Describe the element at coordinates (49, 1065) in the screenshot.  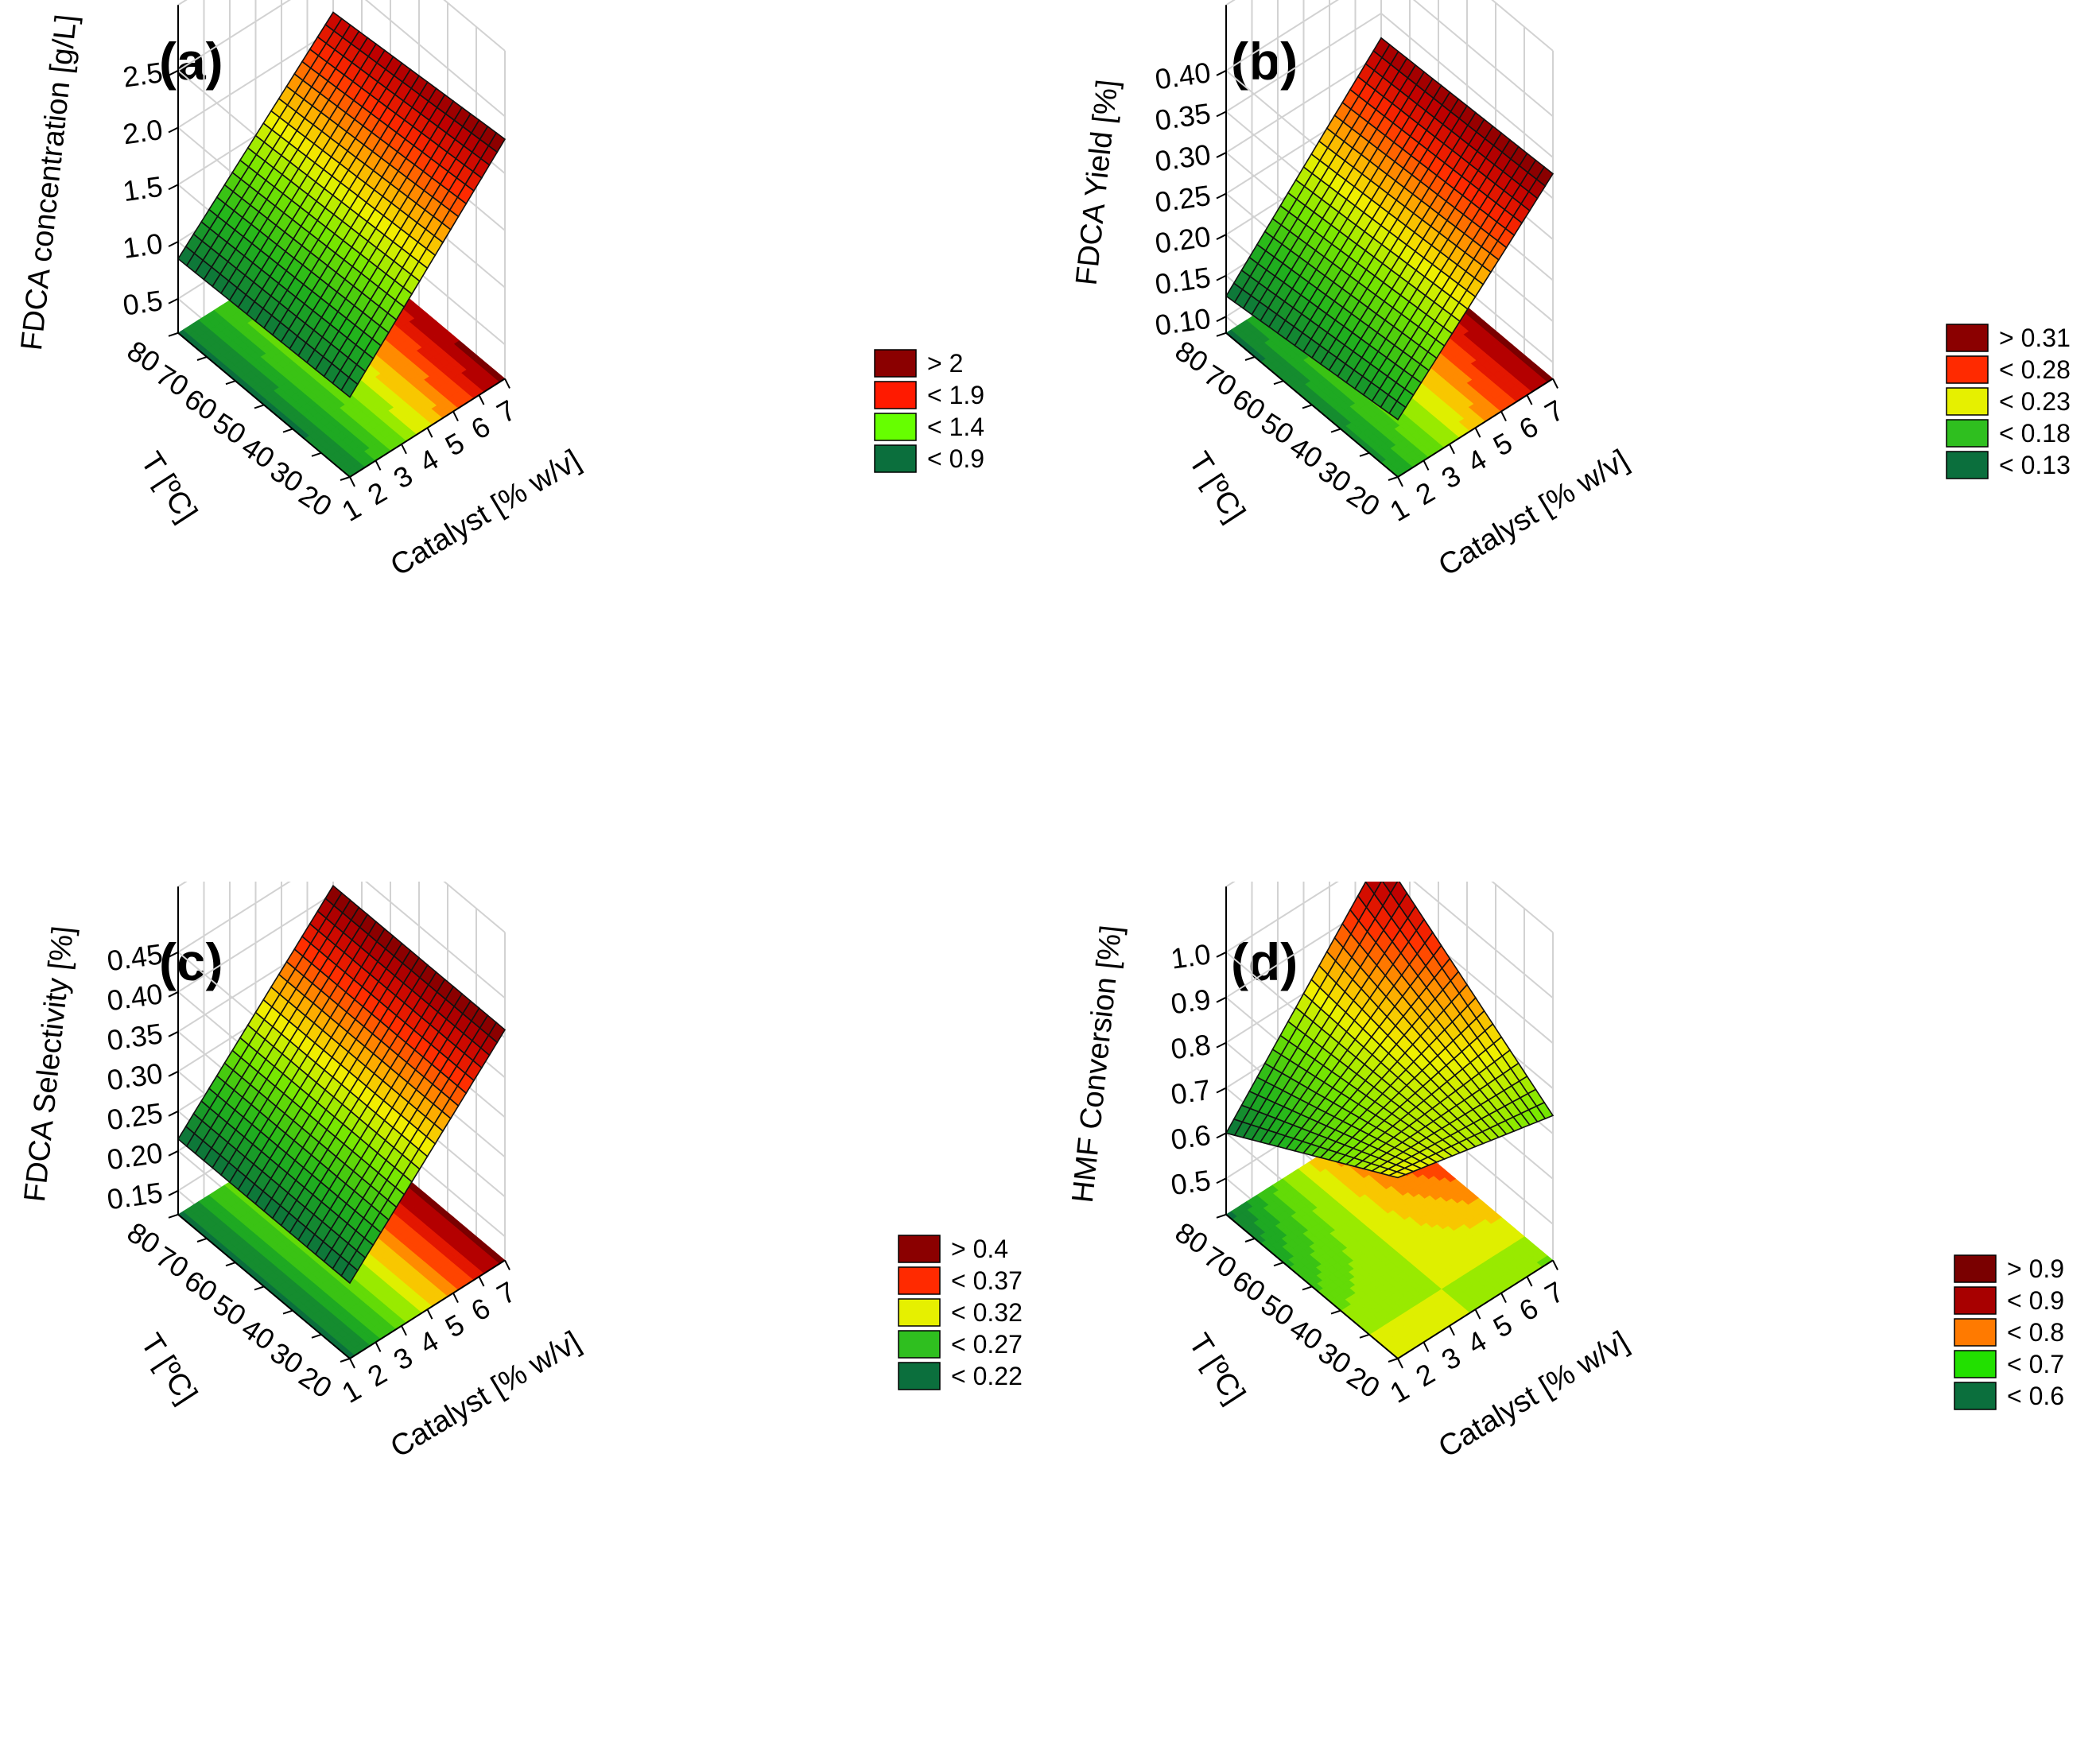
I see `z-axis-label: FDCA Selectivity [%]` at that location.